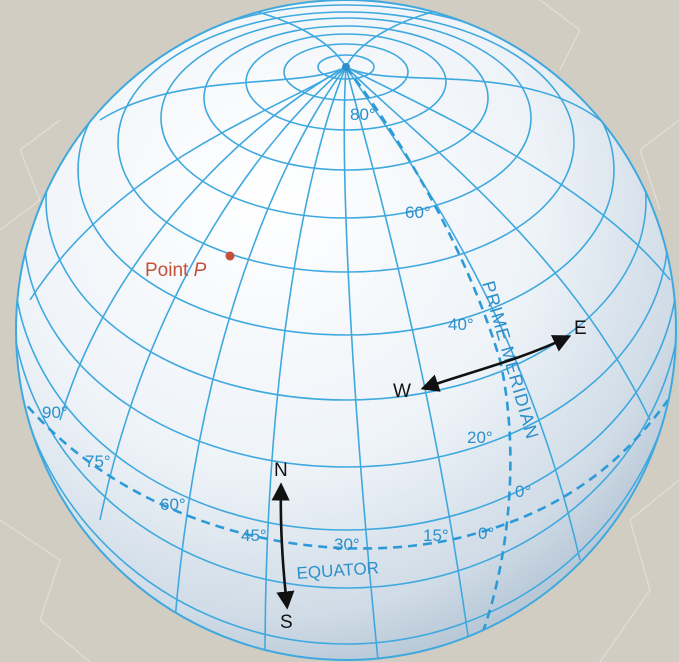 Image resolution: width=679 pixels, height=662 pixels. Describe the element at coordinates (461, 324) in the screenshot. I see `latitude-label-40: 40°` at that location.